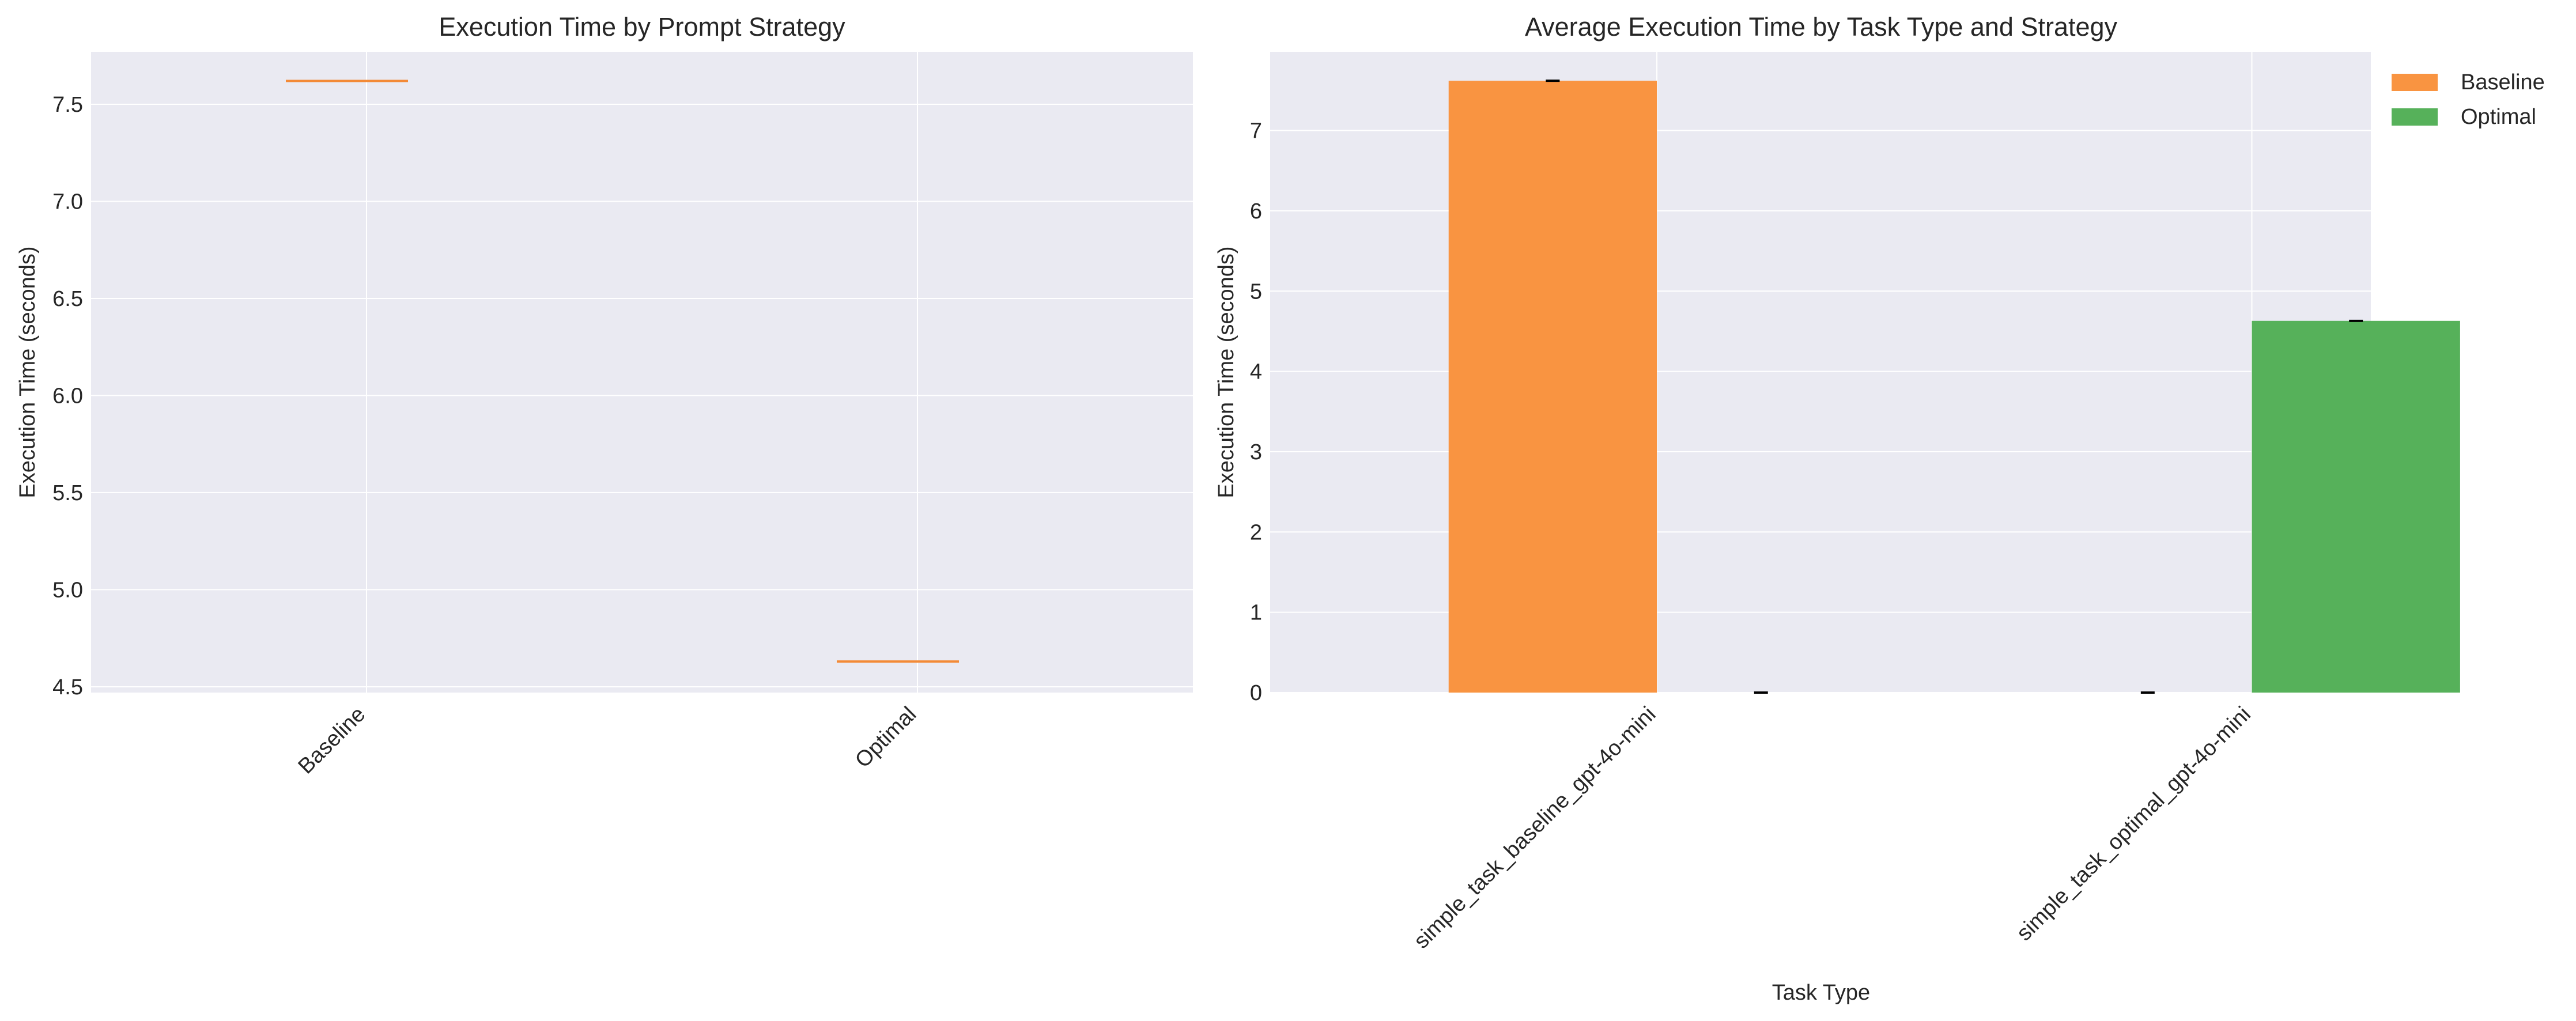 The image size is (2576, 1021). I want to click on right-y-tick-label: 2, so click(1256, 532).